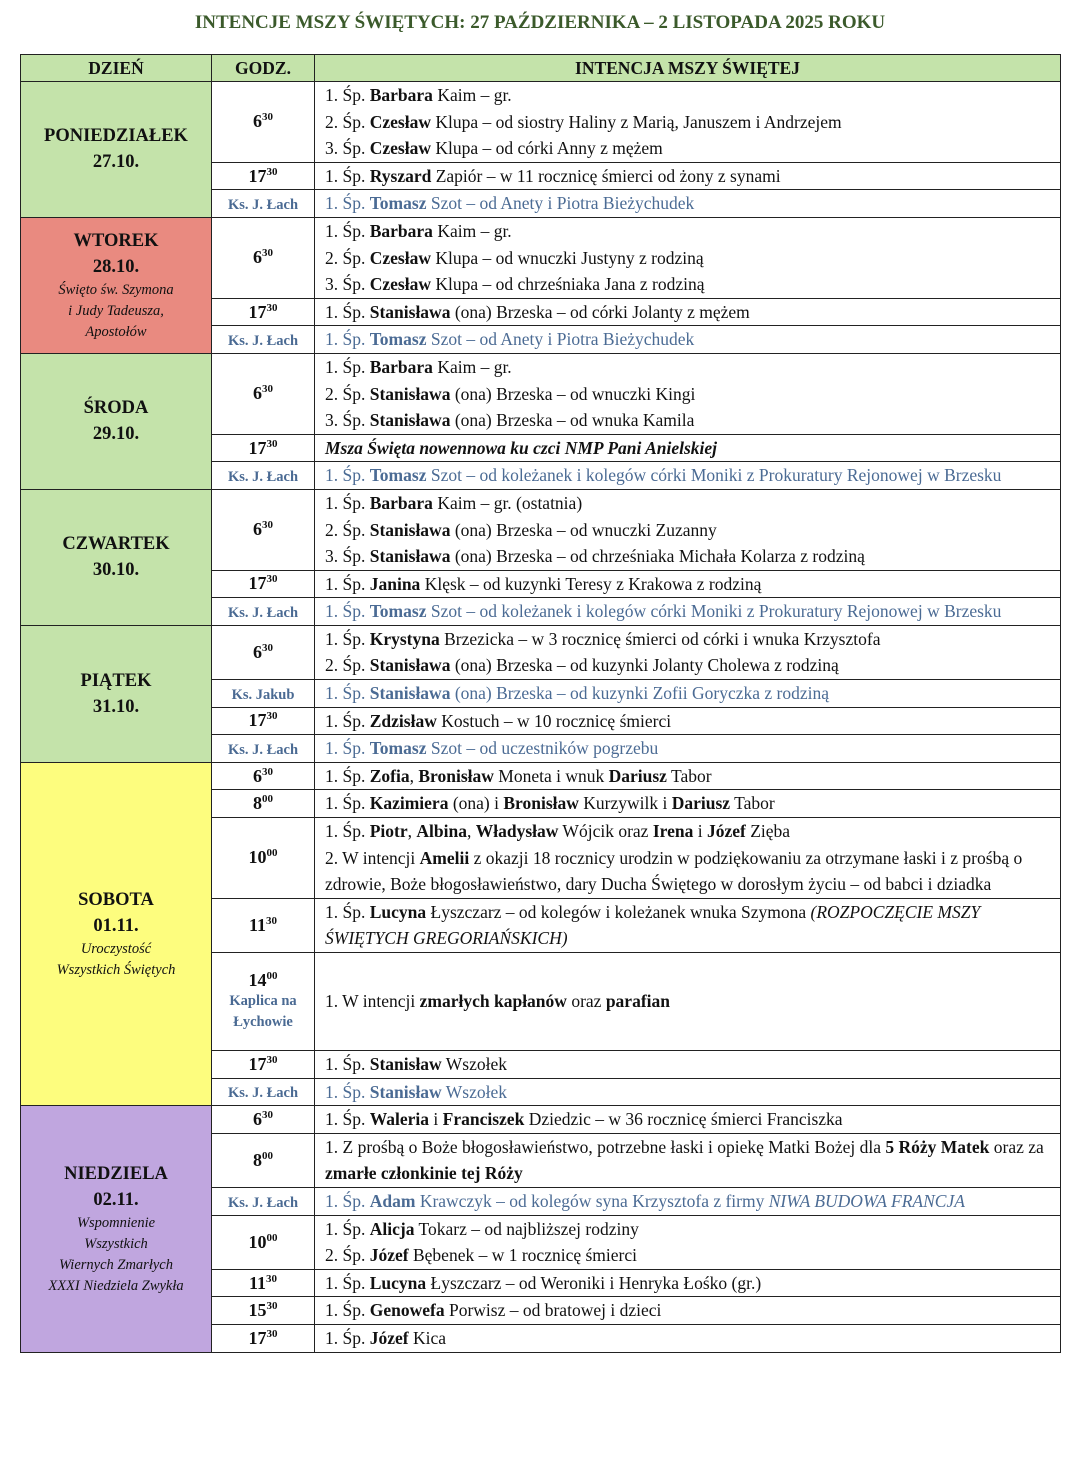 This screenshot has height=1462, width=1080. I want to click on intention-text: Zofia, so click(389, 775).